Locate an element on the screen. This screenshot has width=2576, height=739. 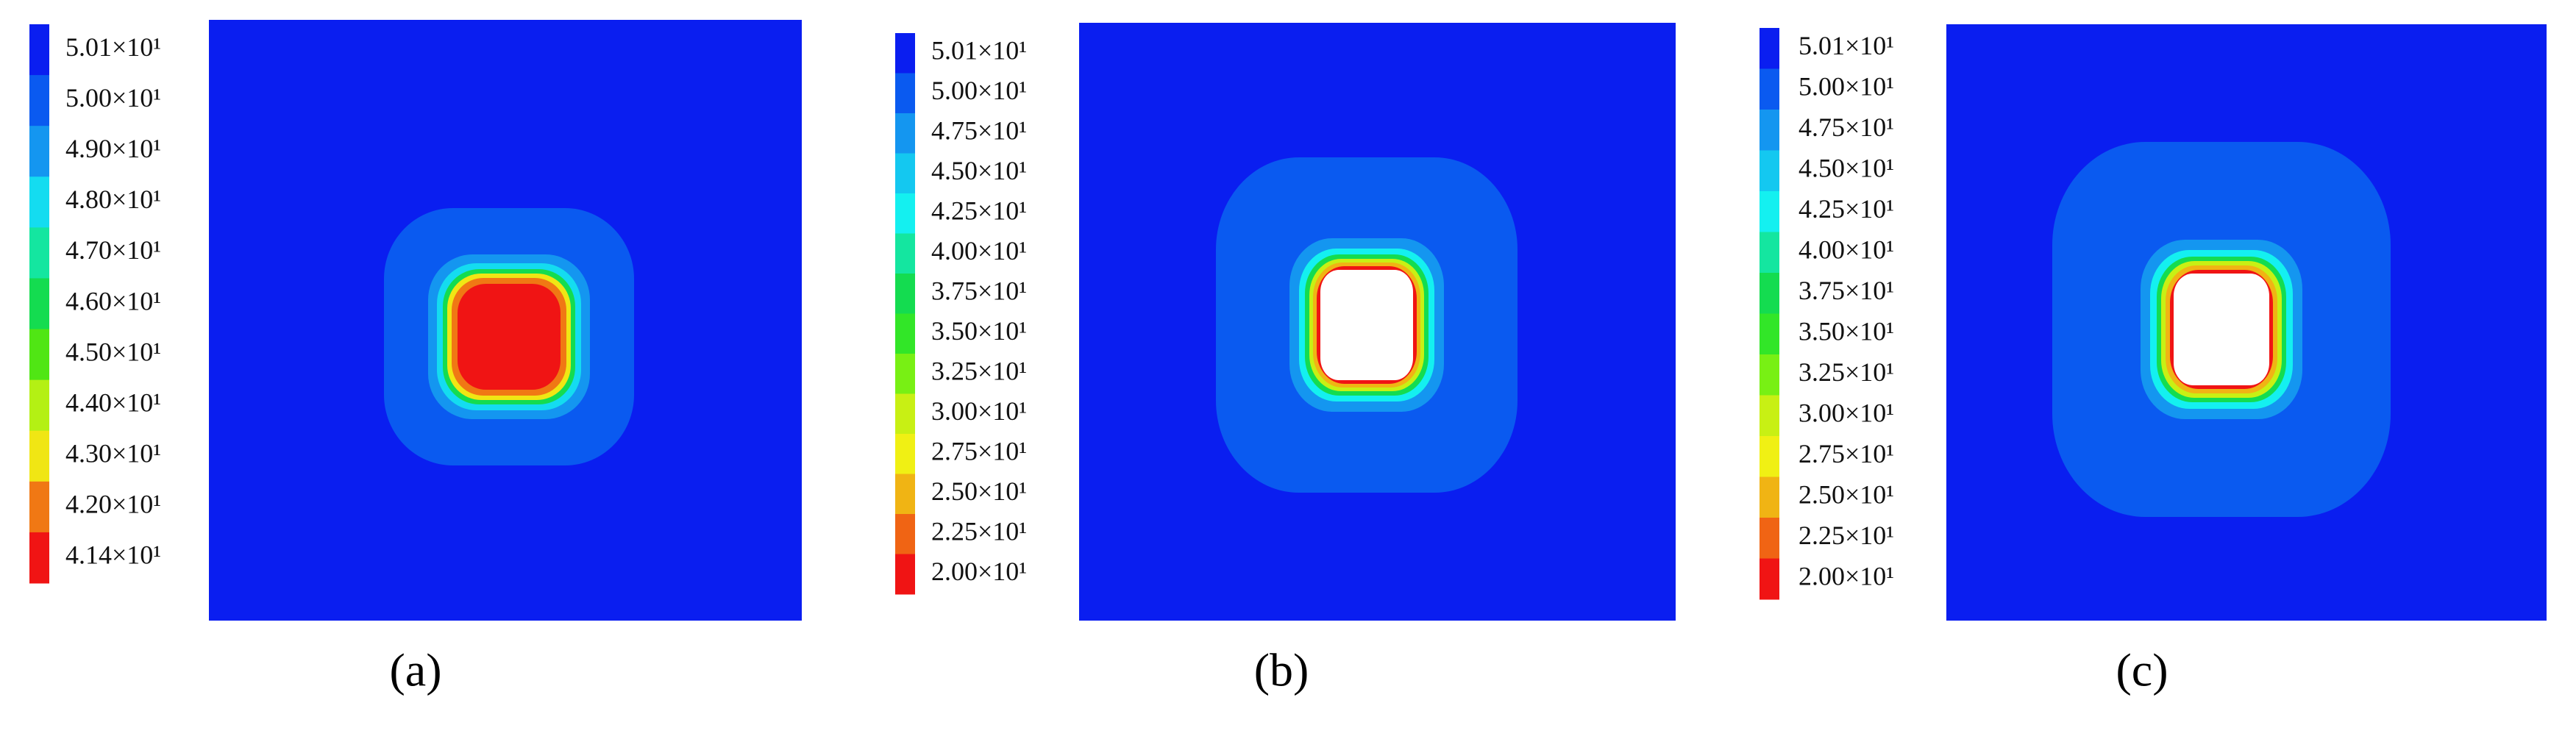
colorbar-label: 4.90×10¹ is located at coordinates (113, 148).